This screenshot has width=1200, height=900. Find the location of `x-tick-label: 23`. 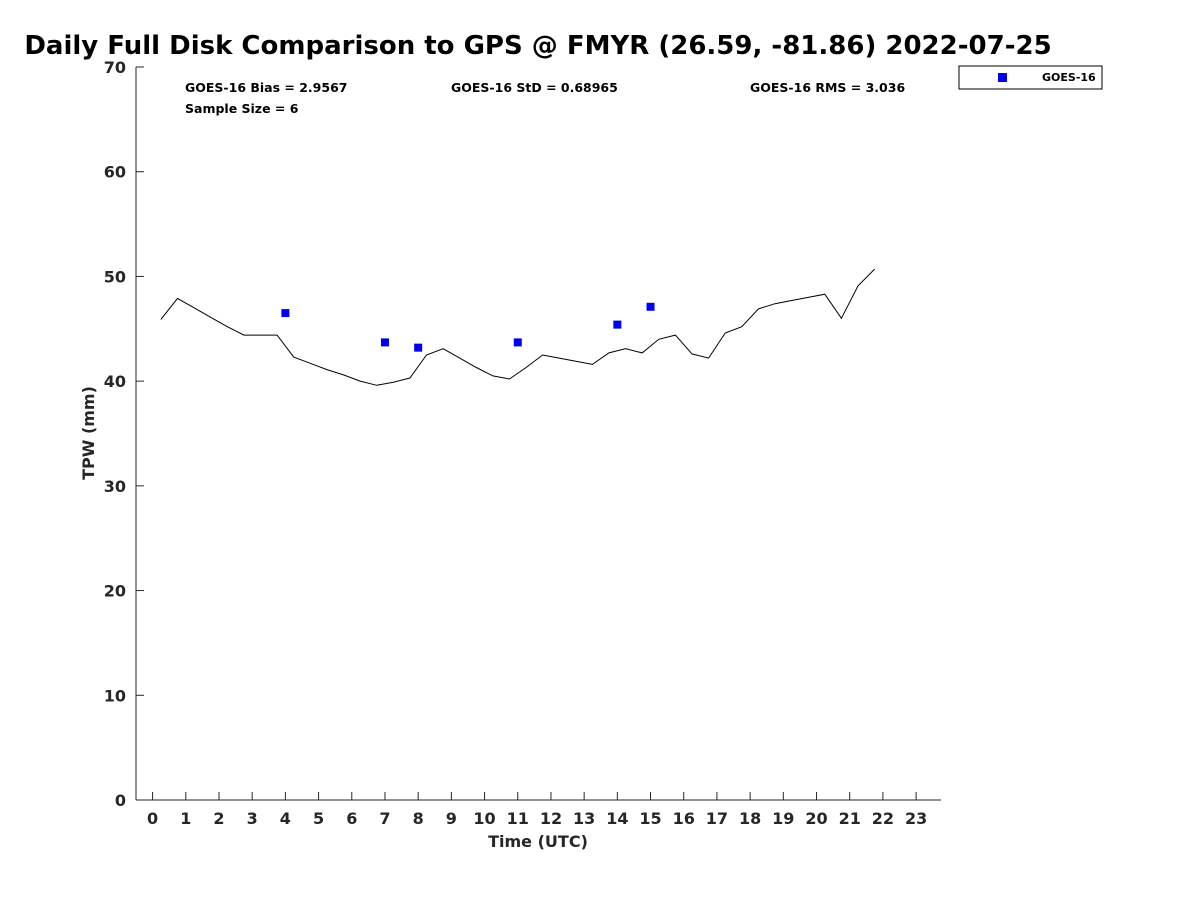

x-tick-label: 23 is located at coordinates (916, 818).